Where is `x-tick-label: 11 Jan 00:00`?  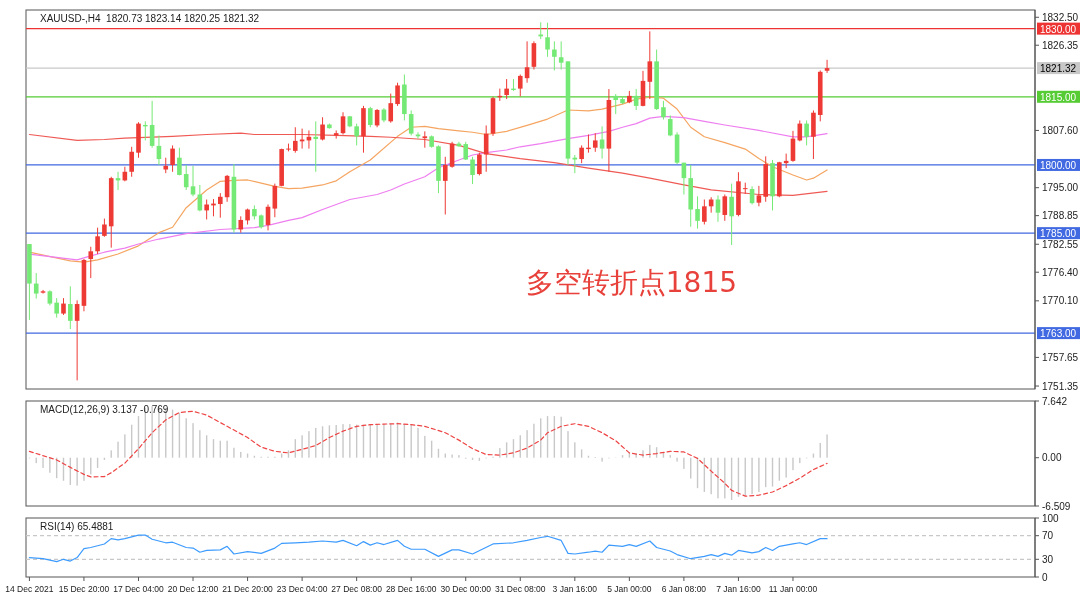 x-tick-label: 11 Jan 00:00 is located at coordinates (793, 589).